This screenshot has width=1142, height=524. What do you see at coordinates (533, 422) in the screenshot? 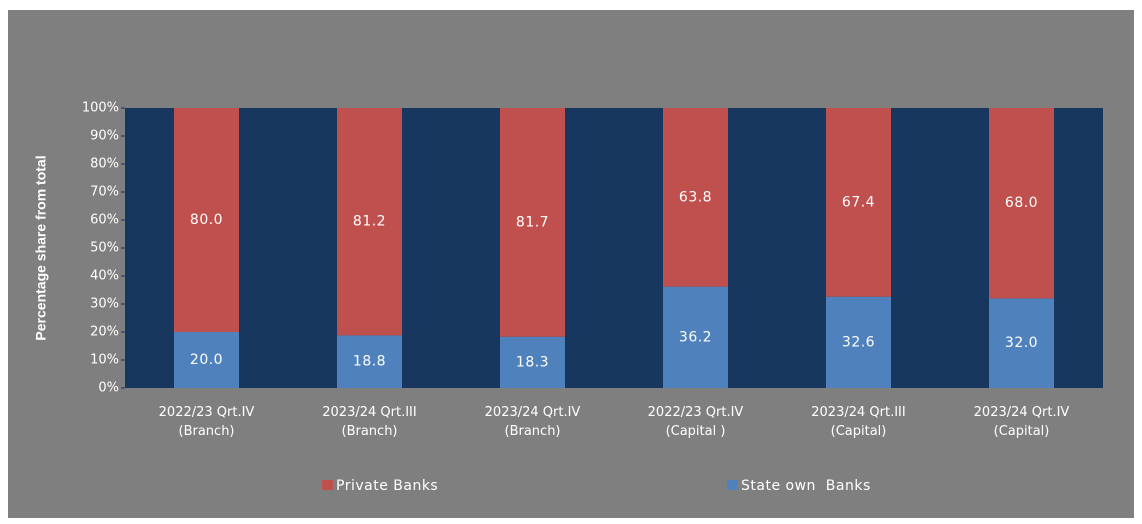
I see `x-tick-label: 2023/24 Qrt.IV (Branch)` at bounding box center [533, 422].